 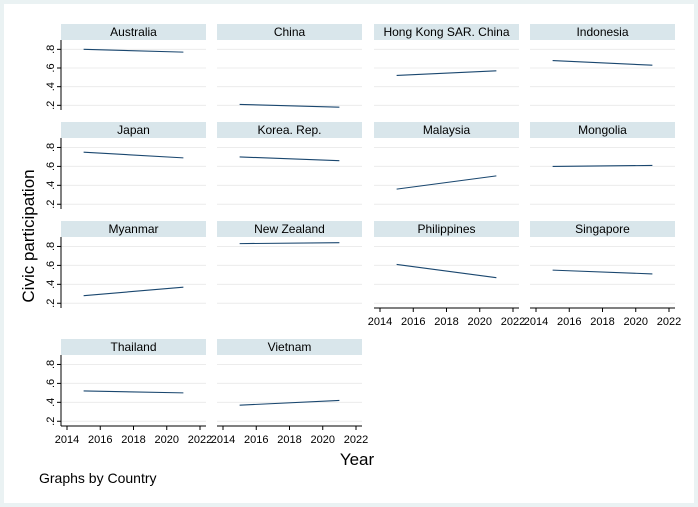 I want to click on panel: Australia .2 .4 .6 .8, so click(x=125, y=67).